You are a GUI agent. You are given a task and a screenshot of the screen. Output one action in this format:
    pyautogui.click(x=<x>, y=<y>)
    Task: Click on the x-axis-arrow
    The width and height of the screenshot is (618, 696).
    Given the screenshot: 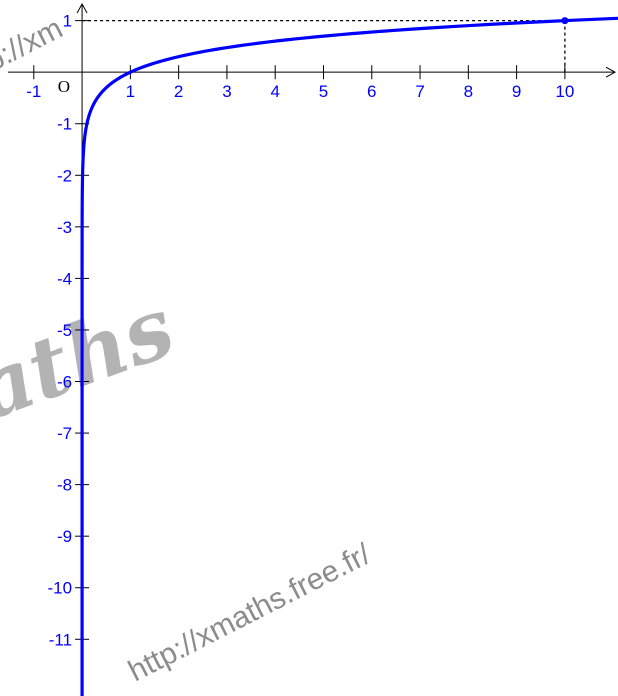 What is the action you would take?
    pyautogui.click(x=611, y=72)
    